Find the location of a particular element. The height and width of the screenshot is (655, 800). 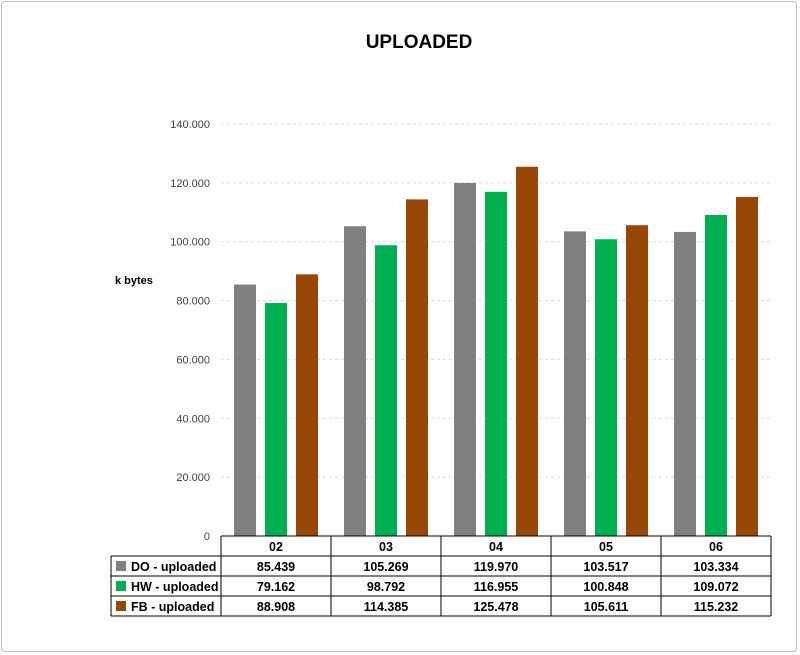

y-tick-label: 140.000 is located at coordinates (190, 125).